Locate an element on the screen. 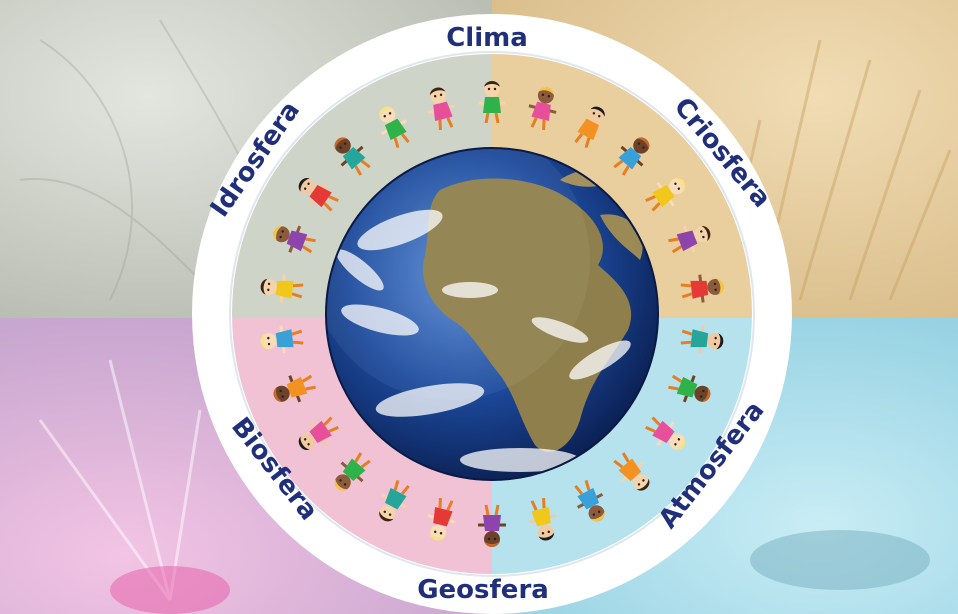  label-geosfera: Geosfera is located at coordinates (483, 590).